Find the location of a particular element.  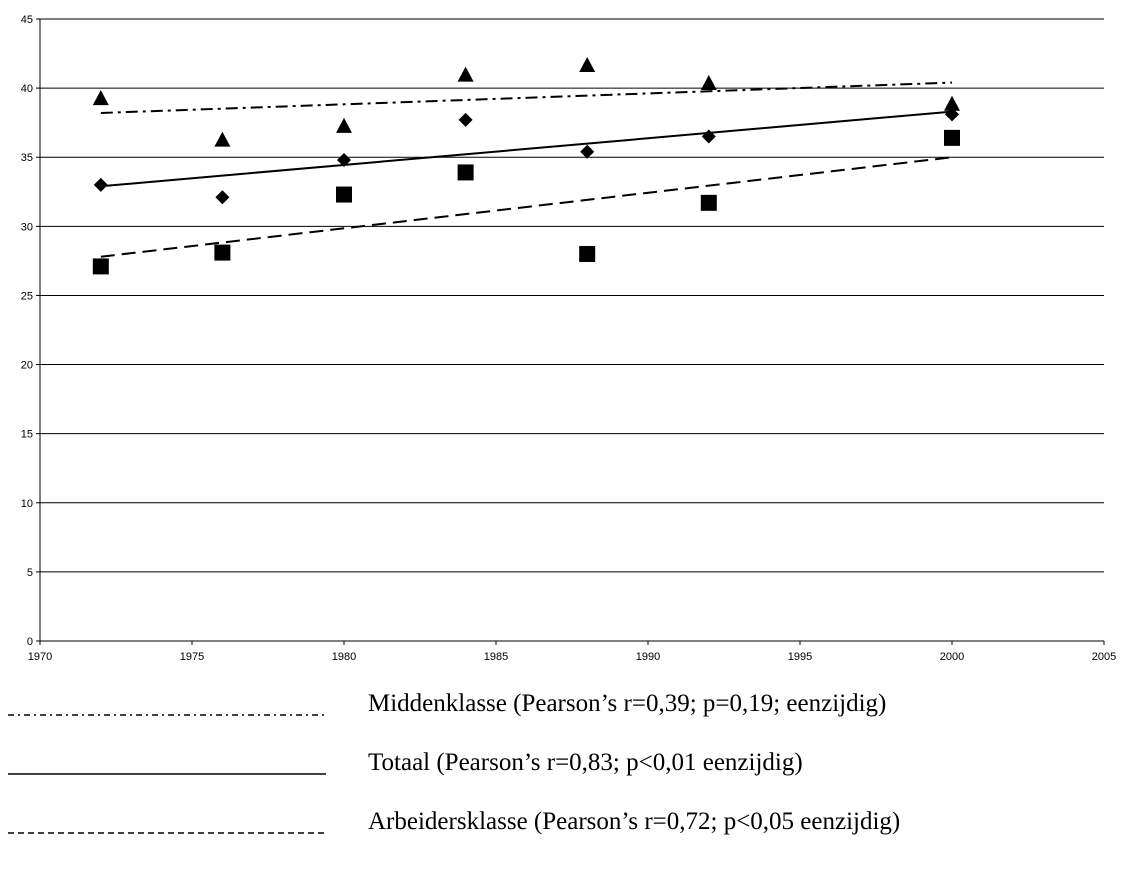

y-tick-label: 15 is located at coordinates (27, 435).